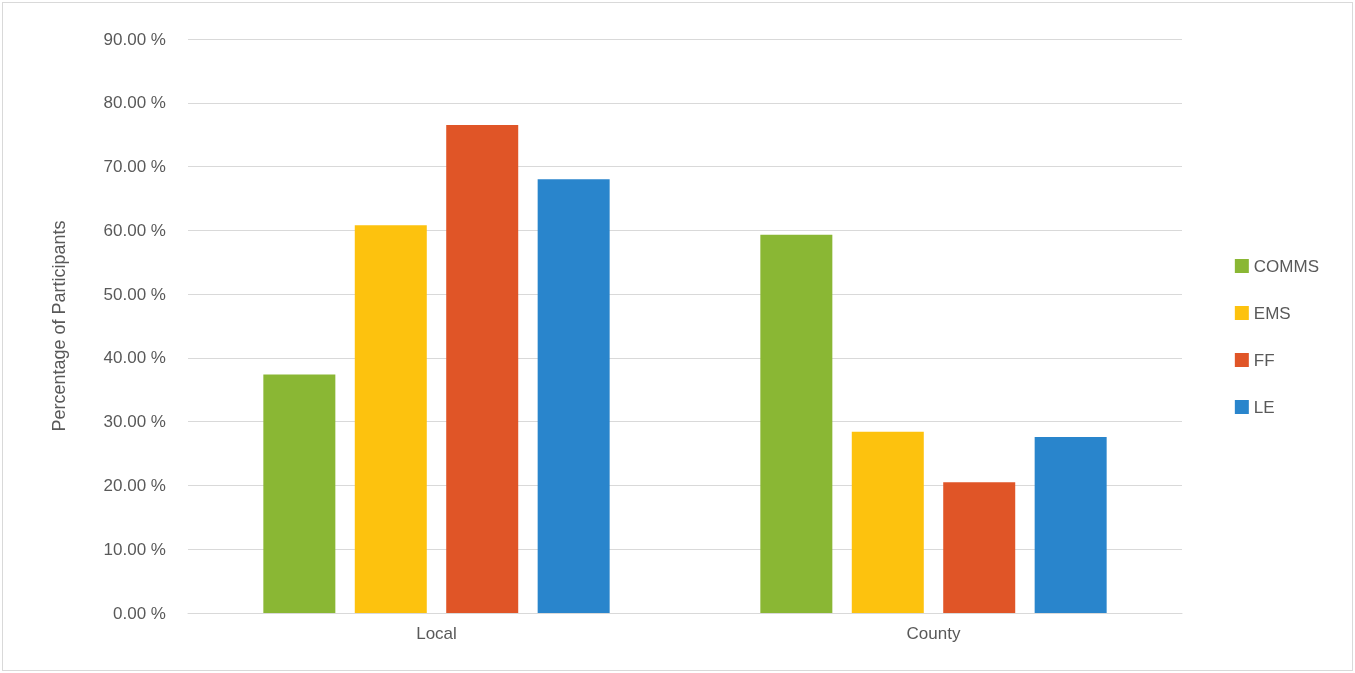  Describe the element at coordinates (933, 633) in the screenshot. I see `x-tick-label: County` at that location.